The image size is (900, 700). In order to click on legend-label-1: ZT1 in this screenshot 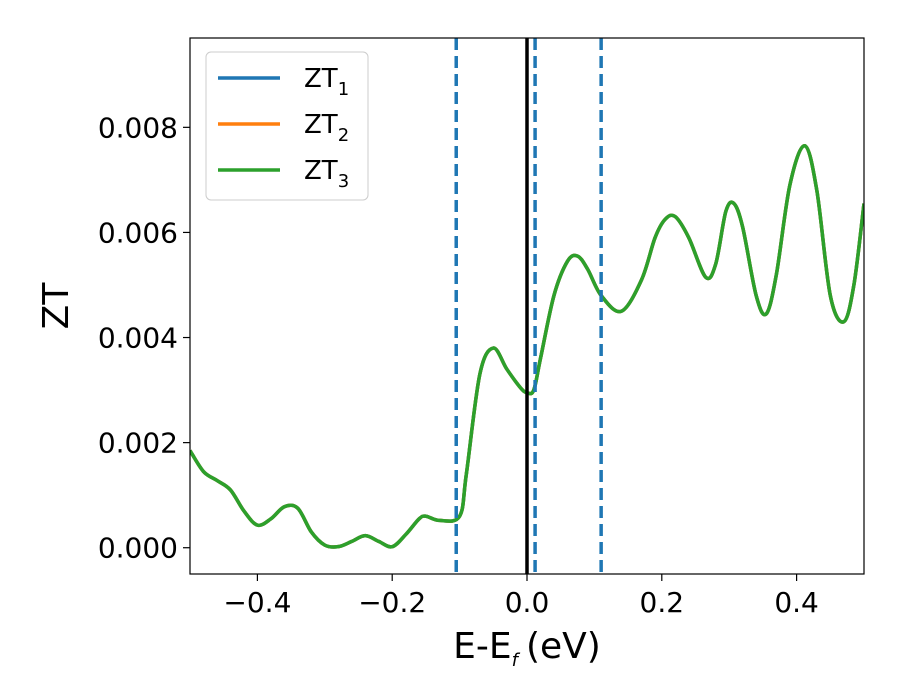, I will do `click(326, 82)`.